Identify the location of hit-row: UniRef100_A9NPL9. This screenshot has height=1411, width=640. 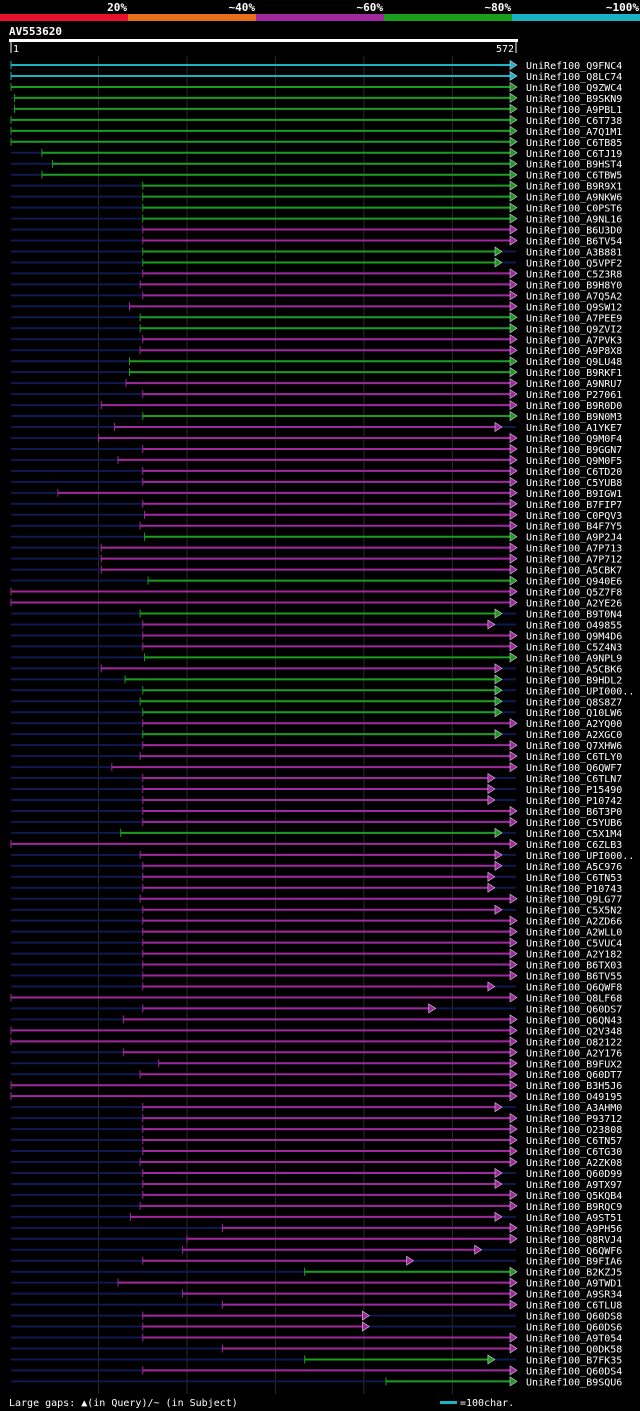
(316, 658).